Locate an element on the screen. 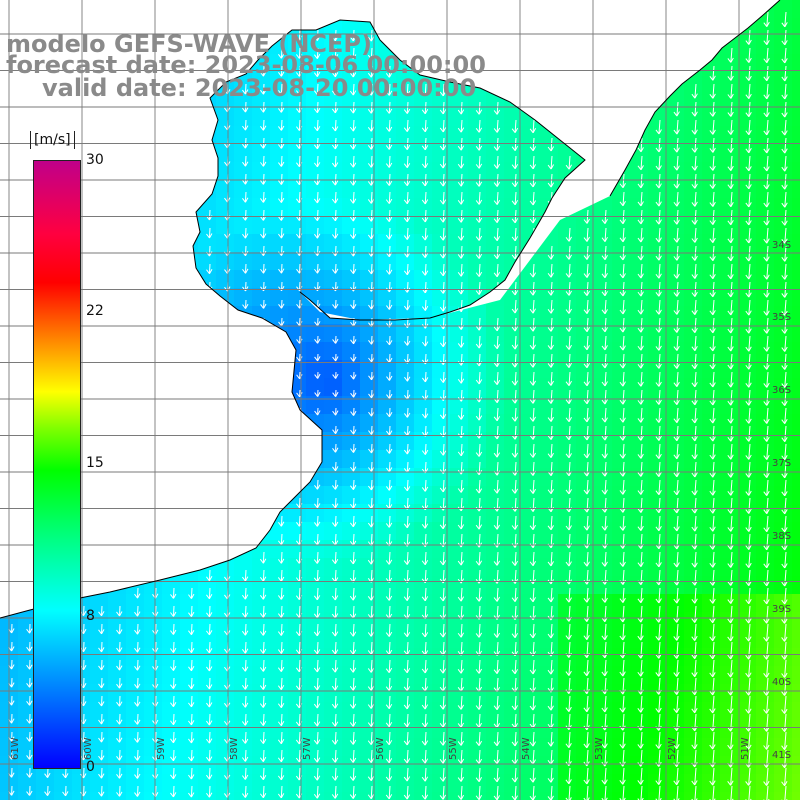 The height and width of the screenshot is (800, 800). longitude-label: 58W is located at coordinates (234, 748).